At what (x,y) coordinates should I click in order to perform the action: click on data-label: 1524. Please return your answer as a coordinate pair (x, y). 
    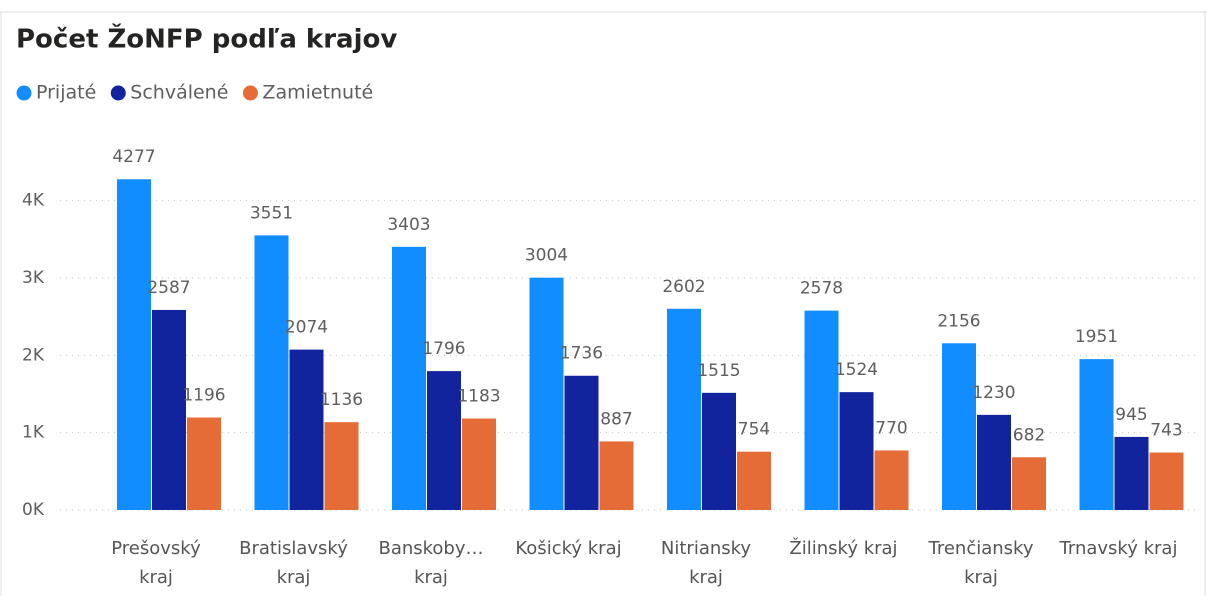
    Looking at the image, I should click on (856, 370).